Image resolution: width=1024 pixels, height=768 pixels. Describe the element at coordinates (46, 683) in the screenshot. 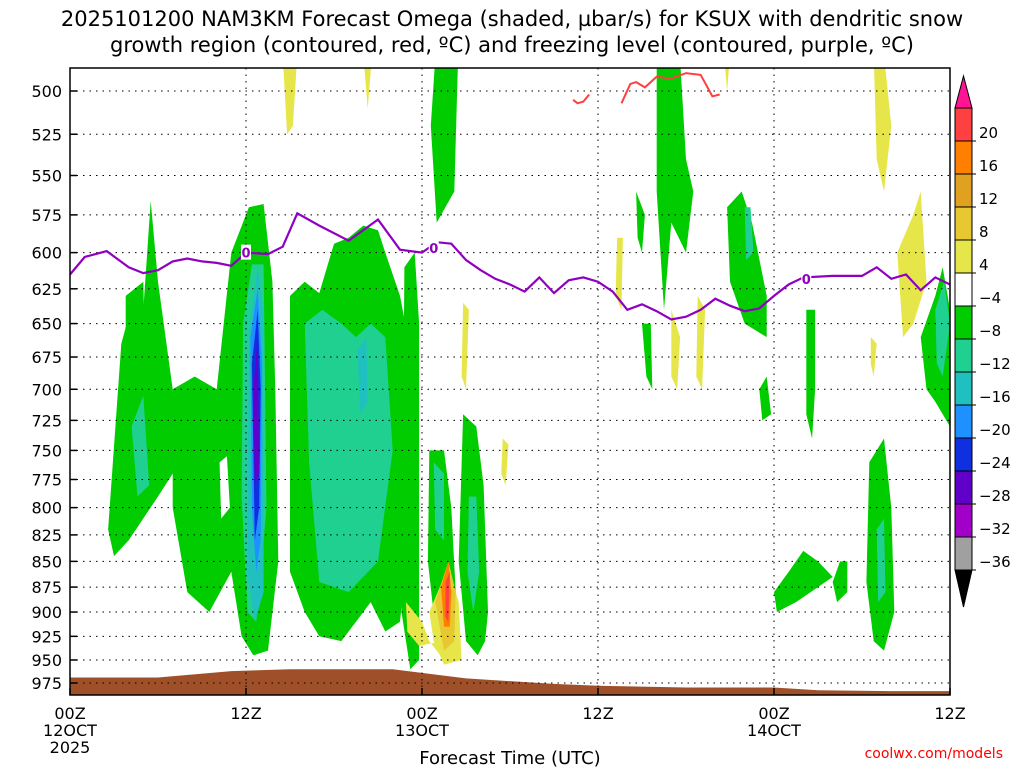

I see `y-tick-label-975: 975` at that location.